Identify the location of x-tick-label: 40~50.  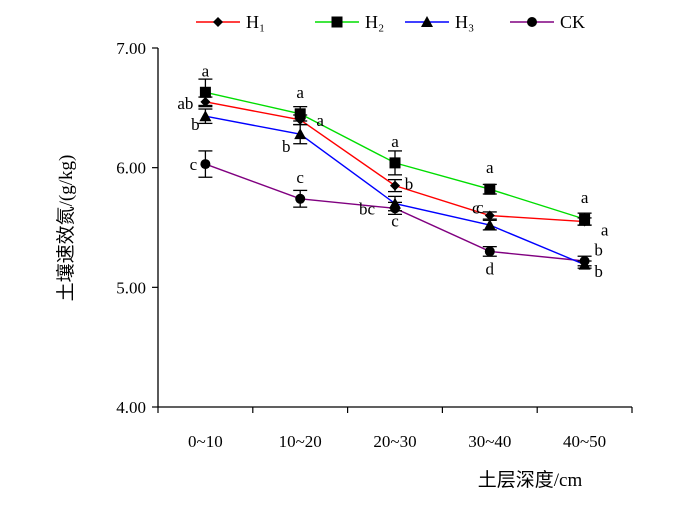
(584, 441).